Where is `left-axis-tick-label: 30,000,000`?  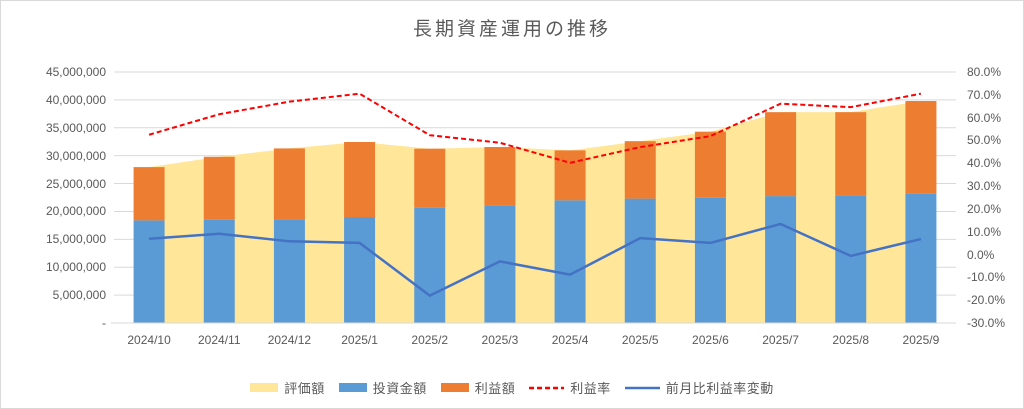 left-axis-tick-label: 30,000,000 is located at coordinates (75, 155).